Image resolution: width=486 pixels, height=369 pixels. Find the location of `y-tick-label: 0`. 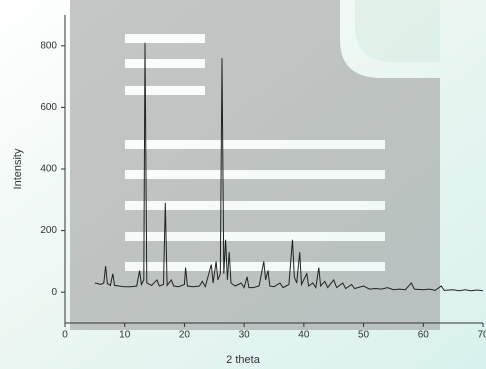

y-tick-label: 0 is located at coordinates (54, 292).